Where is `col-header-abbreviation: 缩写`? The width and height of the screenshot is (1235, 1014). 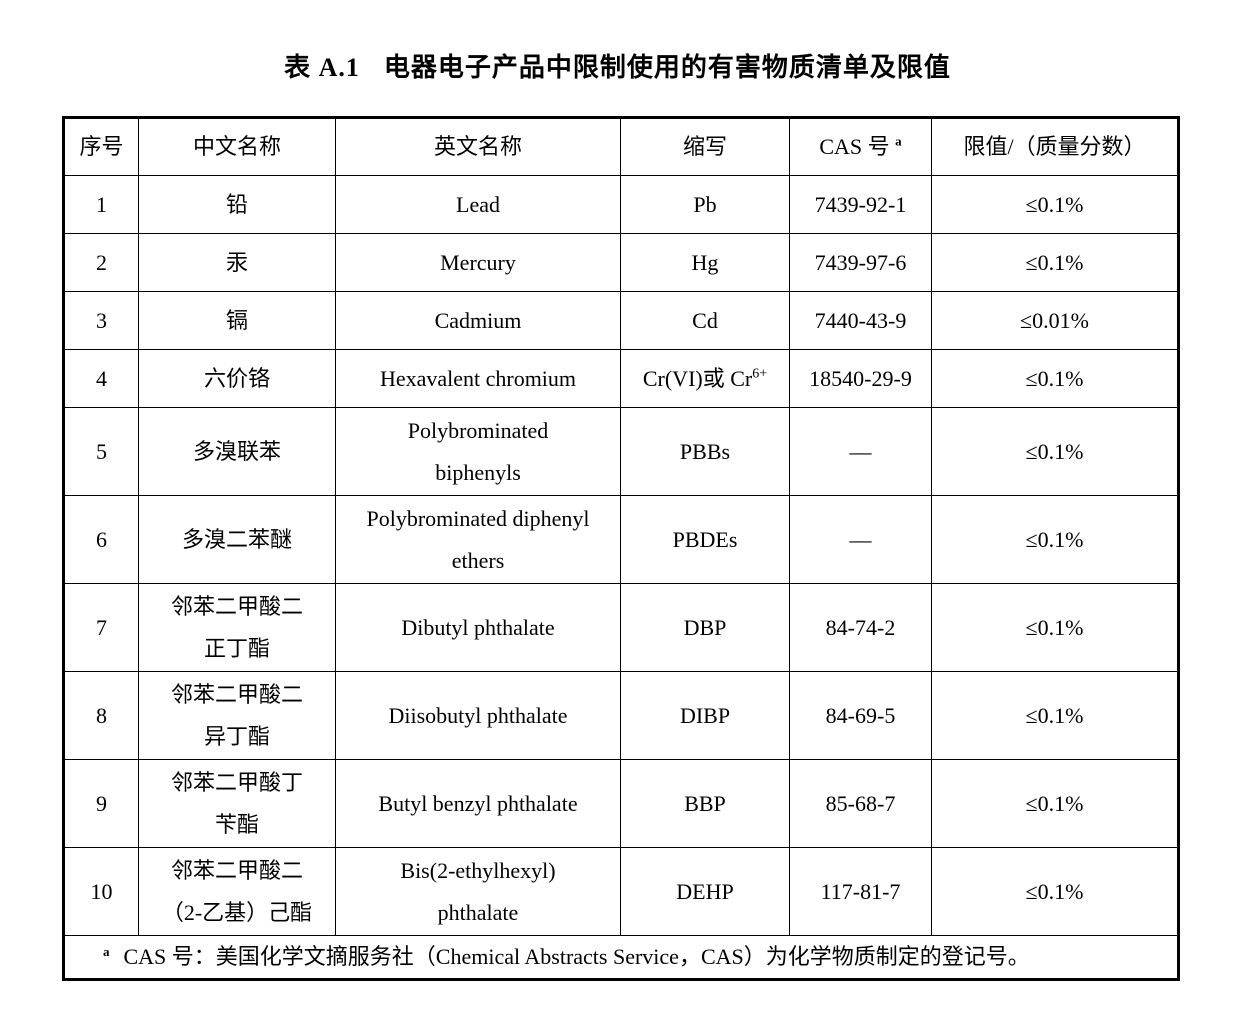 col-header-abbreviation: 缩写 is located at coordinates (705, 146).